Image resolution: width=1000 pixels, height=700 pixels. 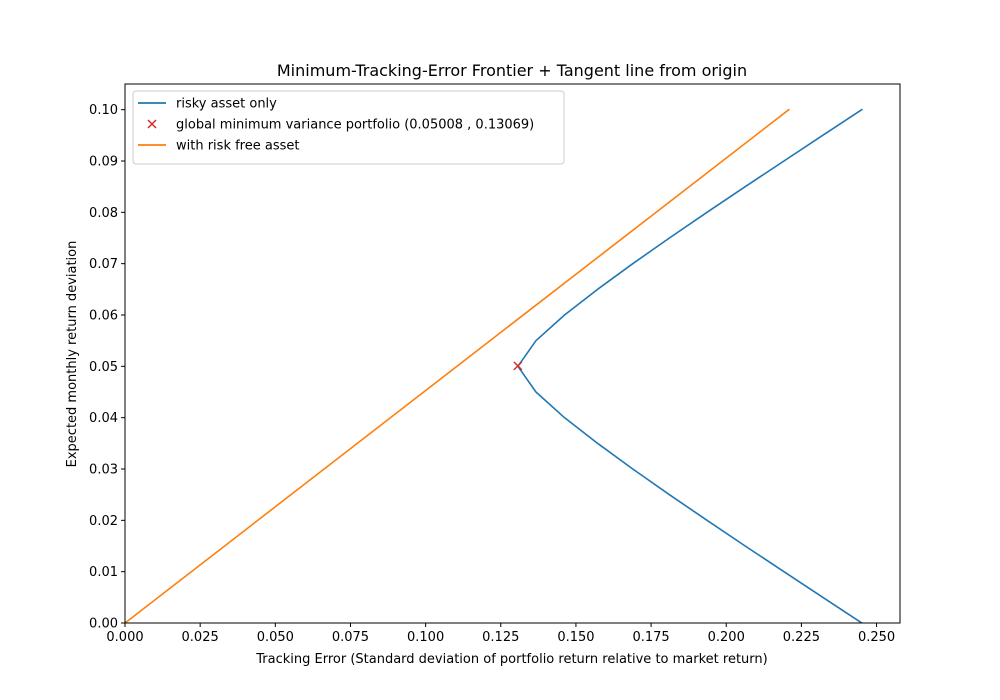 What do you see at coordinates (226, 104) in the screenshot?
I see `legend-label: risky asset only` at bounding box center [226, 104].